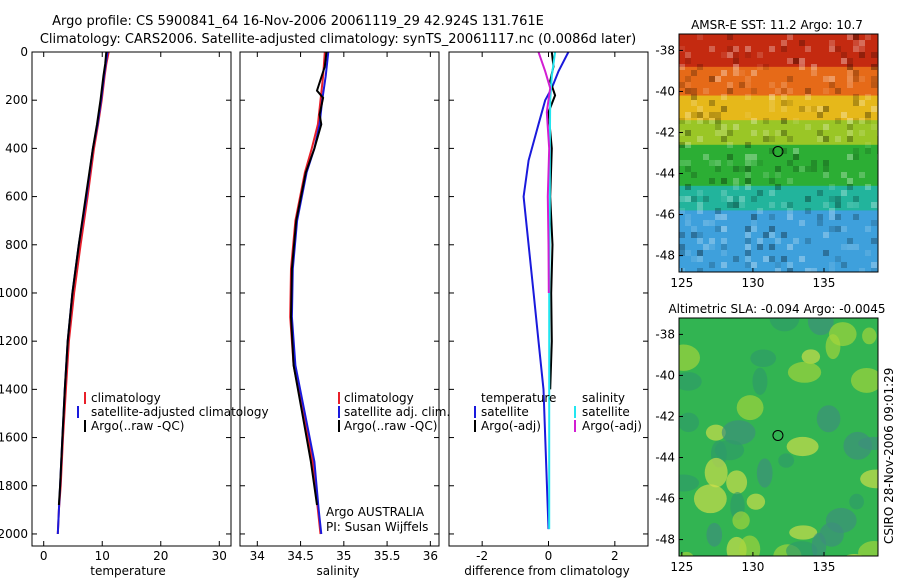 This screenshot has height=580, width=900. I want to click on temperature-profile-ytick-label-8: 1600, so click(14, 438).